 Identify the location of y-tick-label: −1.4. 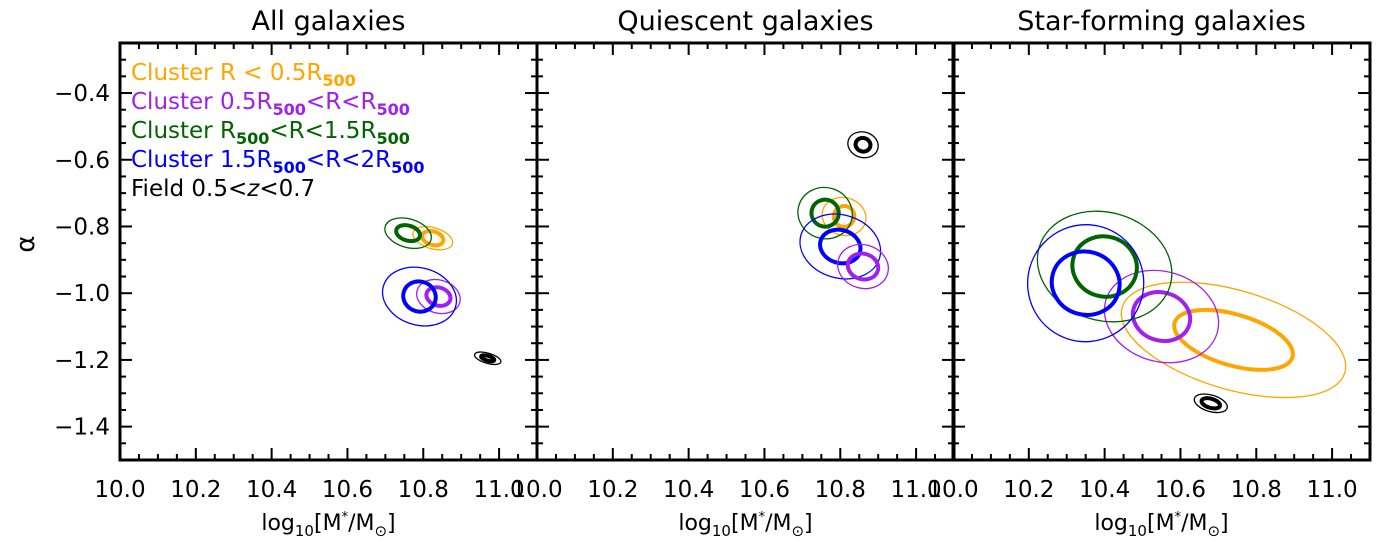
(82, 428).